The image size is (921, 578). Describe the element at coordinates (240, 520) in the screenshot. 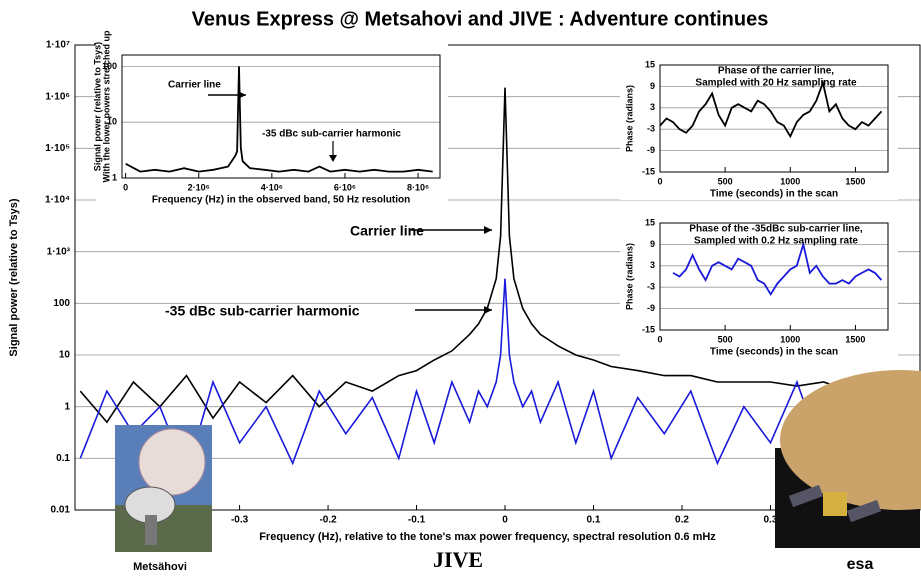

I see `x-tick-label: -0.3` at that location.